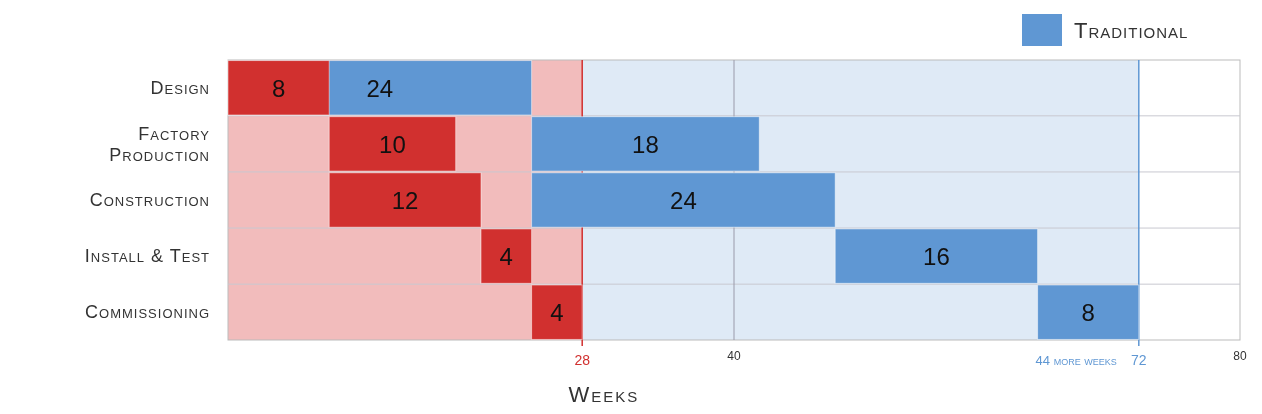 This screenshot has width=1262, height=414. What do you see at coordinates (582, 360) in the screenshot?
I see `ref-line-label: 28` at bounding box center [582, 360].